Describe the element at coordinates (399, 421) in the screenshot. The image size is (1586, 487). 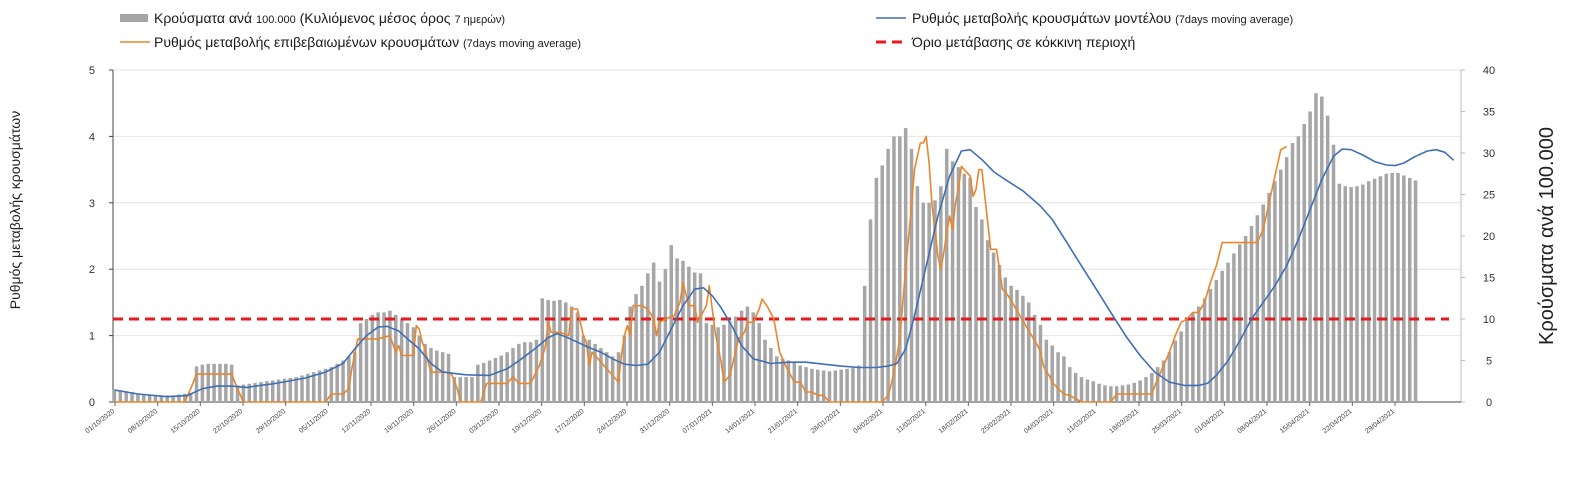
I see `x-tick-label: 19/11/2020` at that location.